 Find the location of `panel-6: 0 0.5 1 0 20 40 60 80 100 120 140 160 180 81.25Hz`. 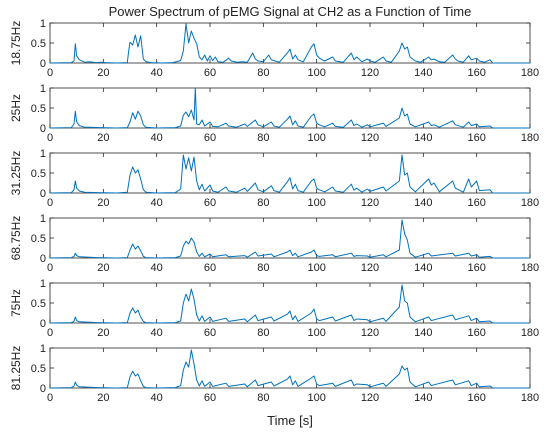

panel-6: 0 0.5 1 0 20 40 60 80 100 120 140 160 180 81.25Hz is located at coordinates (274, 373).